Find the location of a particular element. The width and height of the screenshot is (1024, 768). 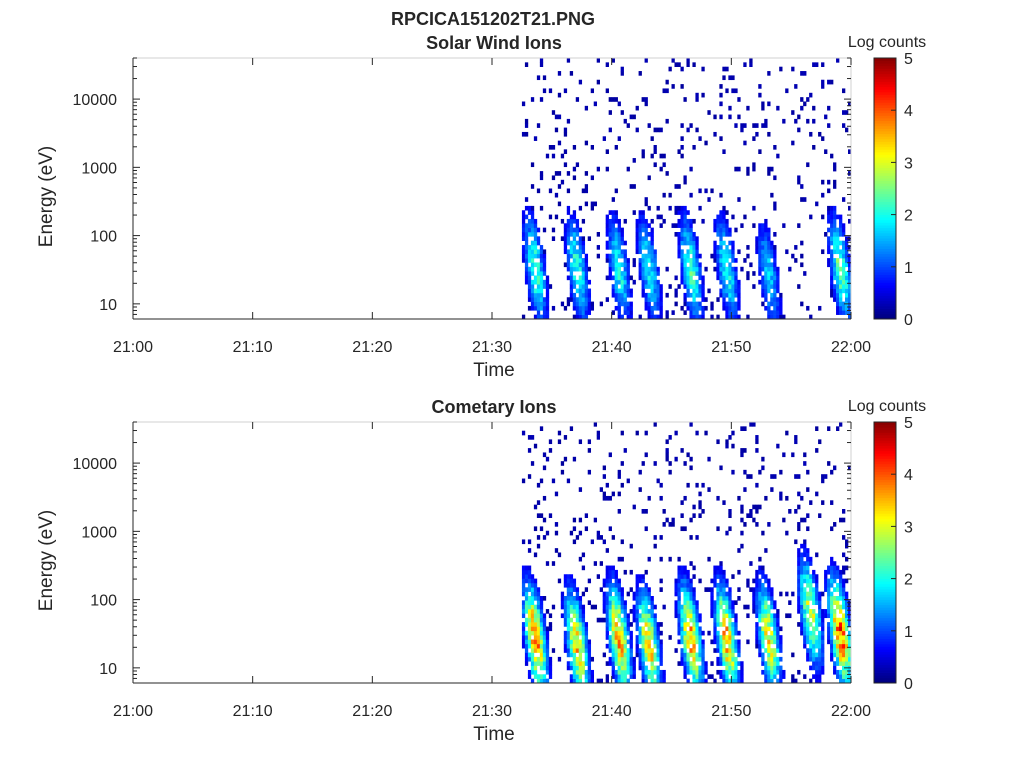

x-tick-label: 21:50 is located at coordinates (731, 347).